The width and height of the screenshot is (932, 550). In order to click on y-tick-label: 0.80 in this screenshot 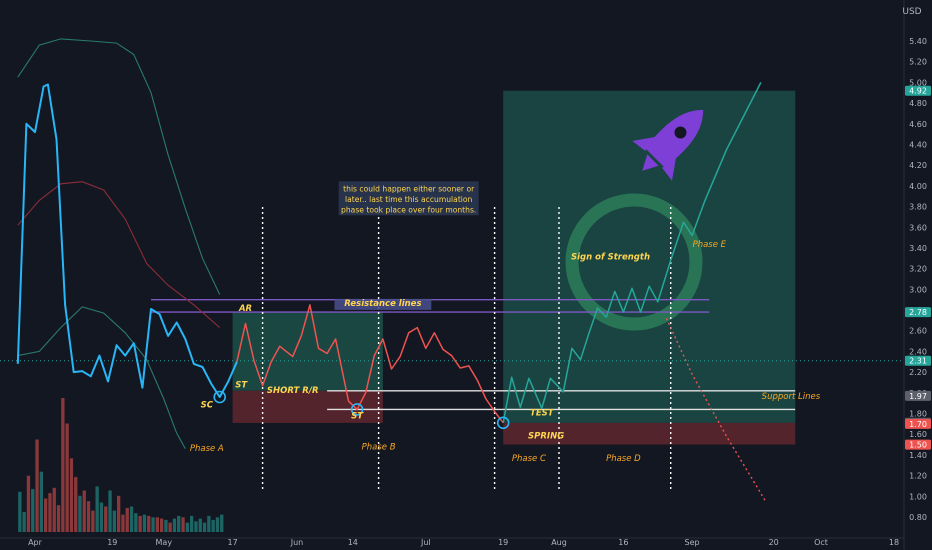, I will do `click(918, 517)`.